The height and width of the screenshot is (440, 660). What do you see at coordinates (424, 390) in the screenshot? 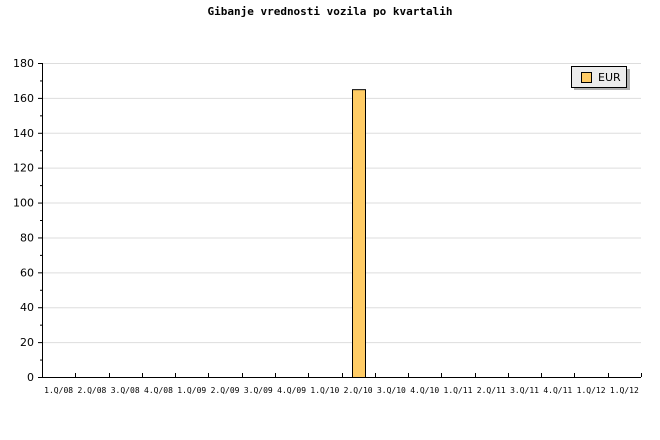
I see `x-tick-label: 4.Q/10` at bounding box center [424, 390].